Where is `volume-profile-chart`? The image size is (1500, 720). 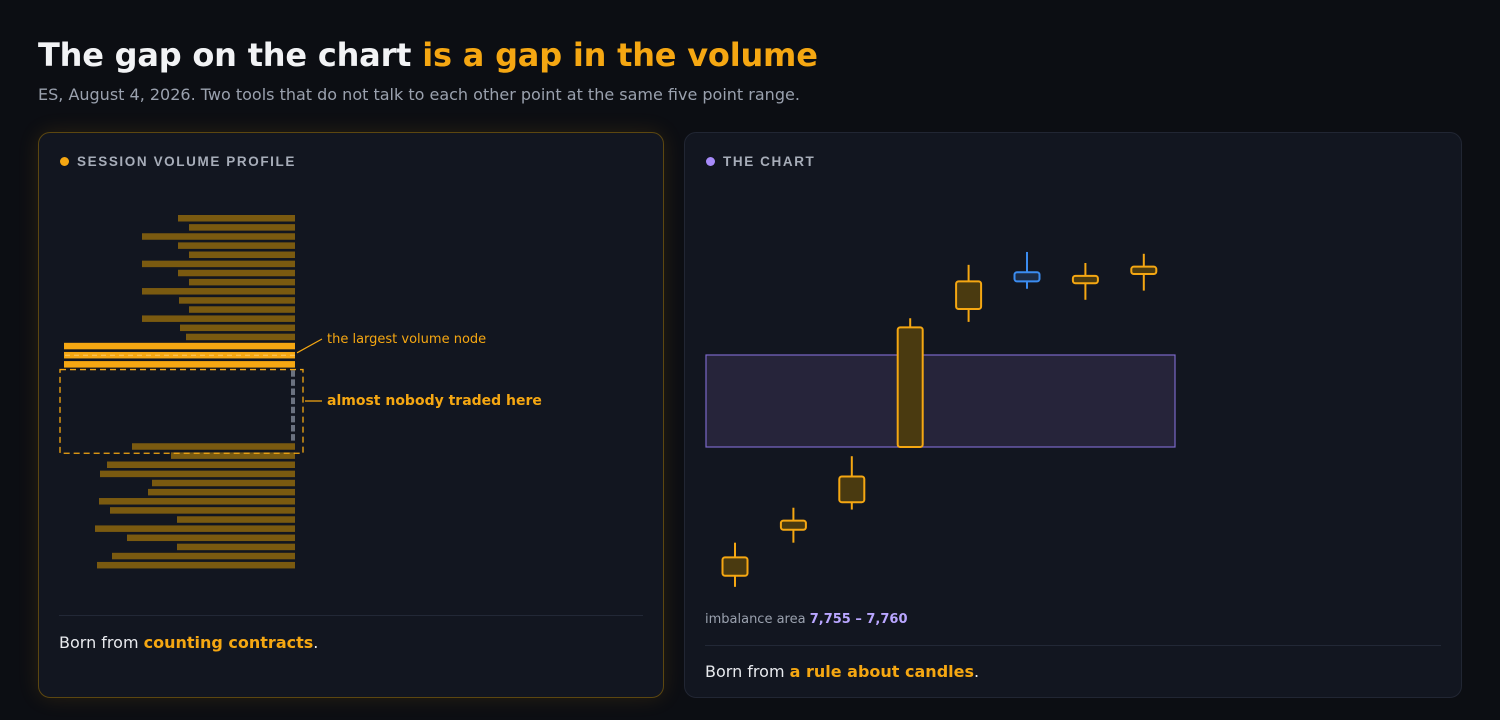 volume-profile-chart is located at coordinates (191, 392).